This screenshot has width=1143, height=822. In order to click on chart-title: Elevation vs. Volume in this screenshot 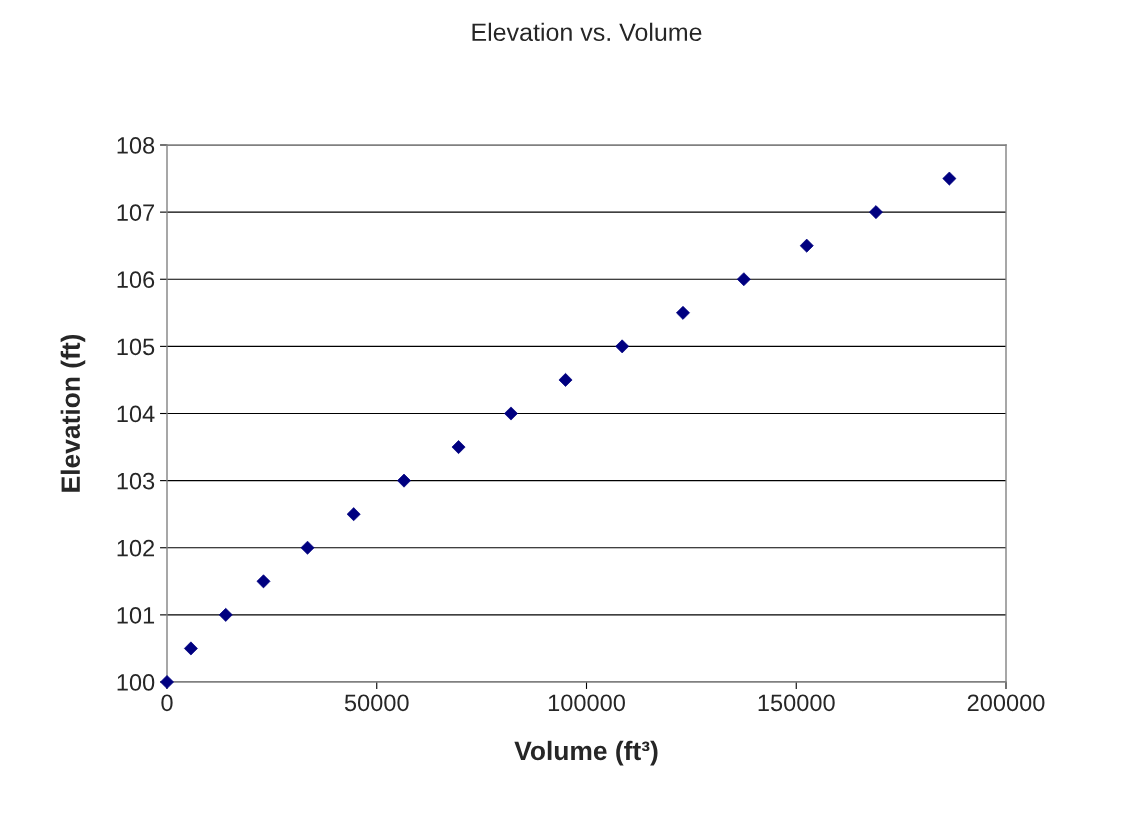, I will do `click(587, 32)`.